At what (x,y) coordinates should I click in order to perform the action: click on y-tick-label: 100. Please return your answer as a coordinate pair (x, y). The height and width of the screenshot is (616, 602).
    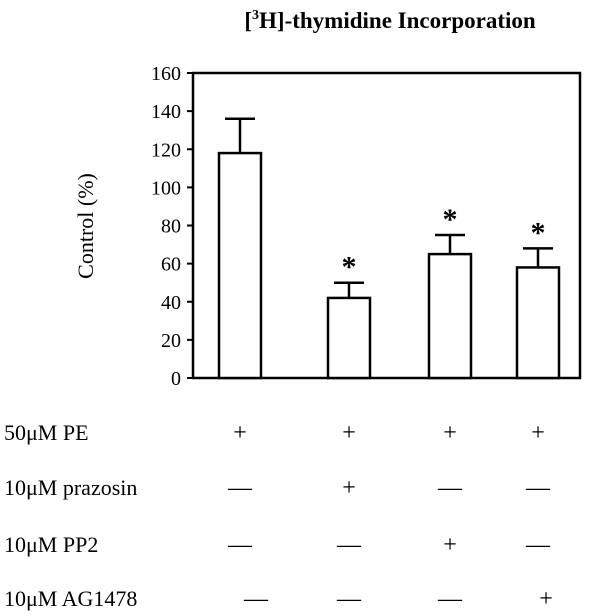
    Looking at the image, I should click on (166, 188).